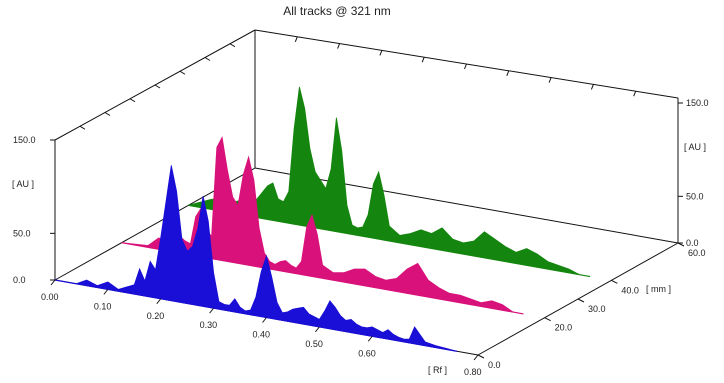  I want to click on mm-tick-label: 20.0, so click(564, 328).